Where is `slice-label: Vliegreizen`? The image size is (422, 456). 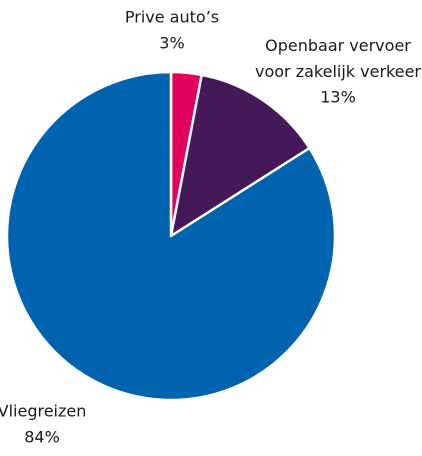 slice-label: Vliegreizen is located at coordinates (43, 411).